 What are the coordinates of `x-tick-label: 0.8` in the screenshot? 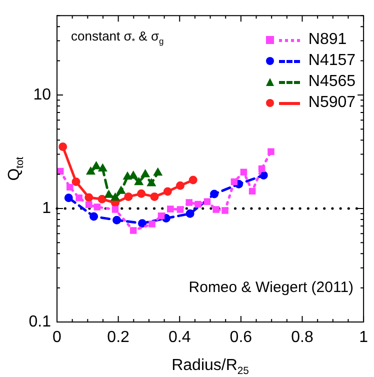 It's located at (302, 337).